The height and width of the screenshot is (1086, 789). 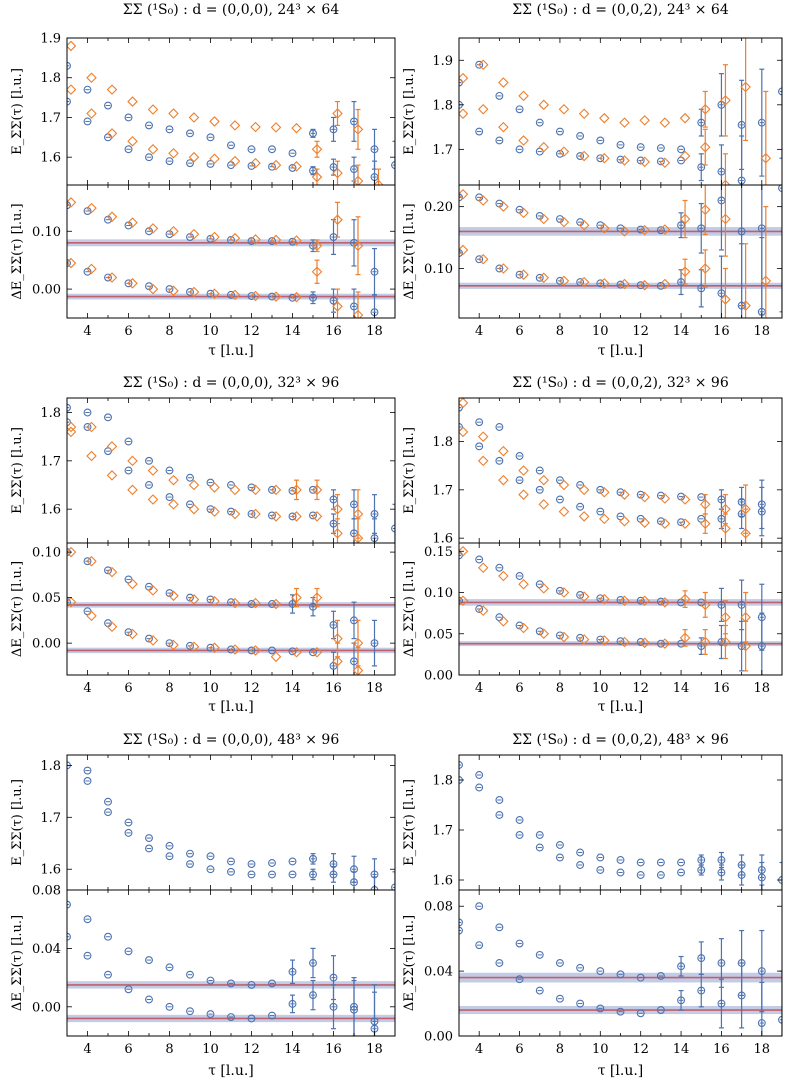 I want to click on y-axis-label: ΔE_ΣΣ(τ) [l.u.], so click(x=17, y=609).